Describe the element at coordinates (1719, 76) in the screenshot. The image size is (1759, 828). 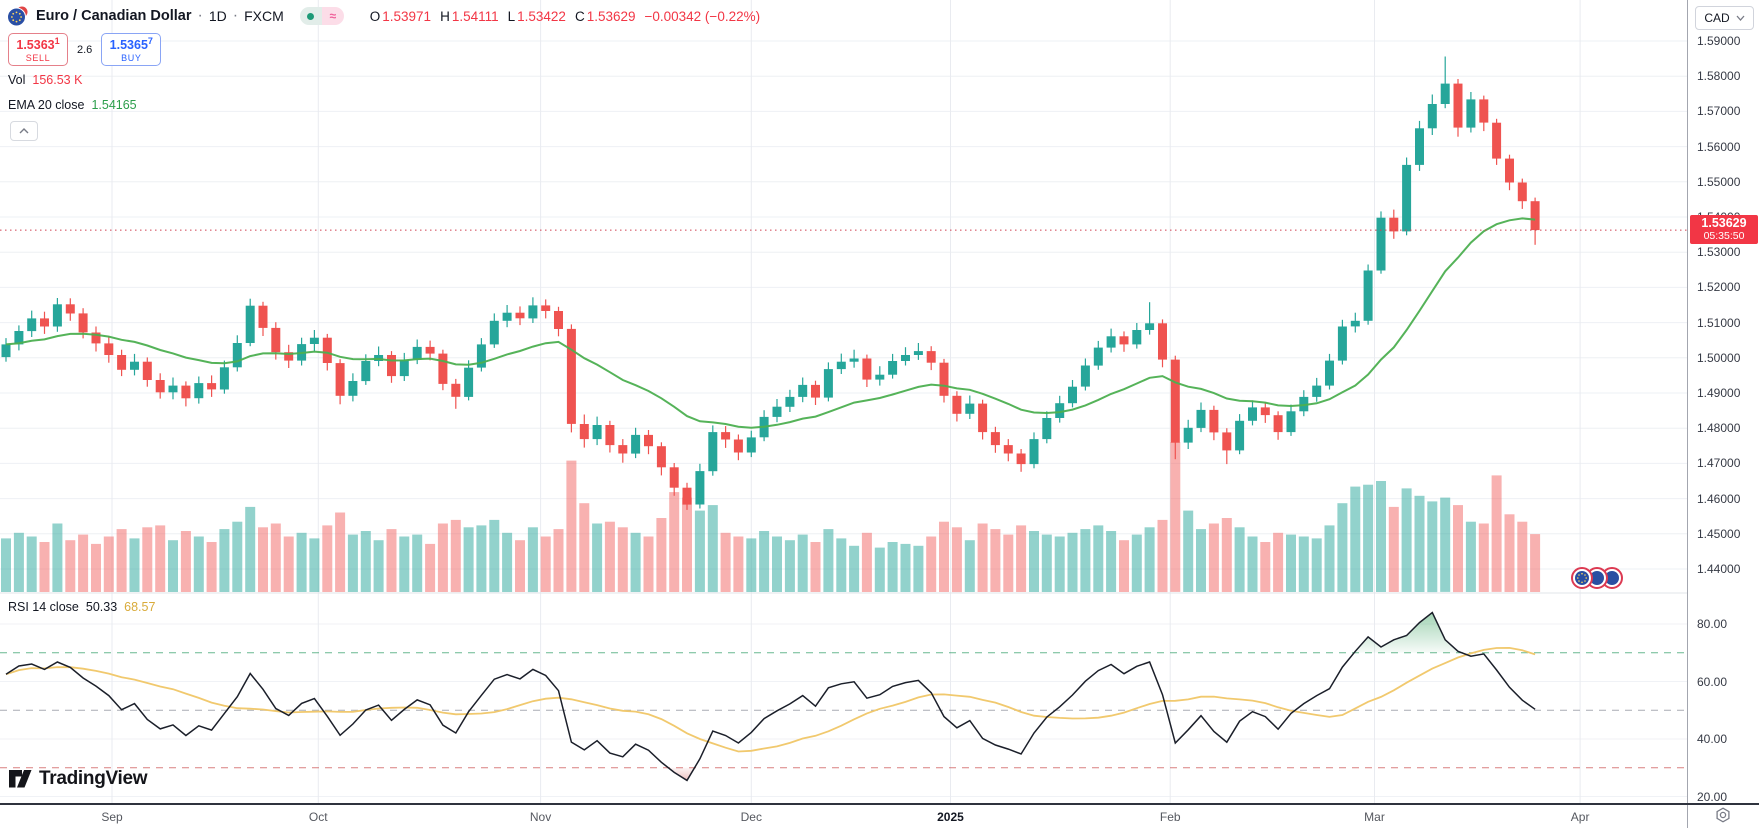
I see `price-tick: 1.58000` at that location.